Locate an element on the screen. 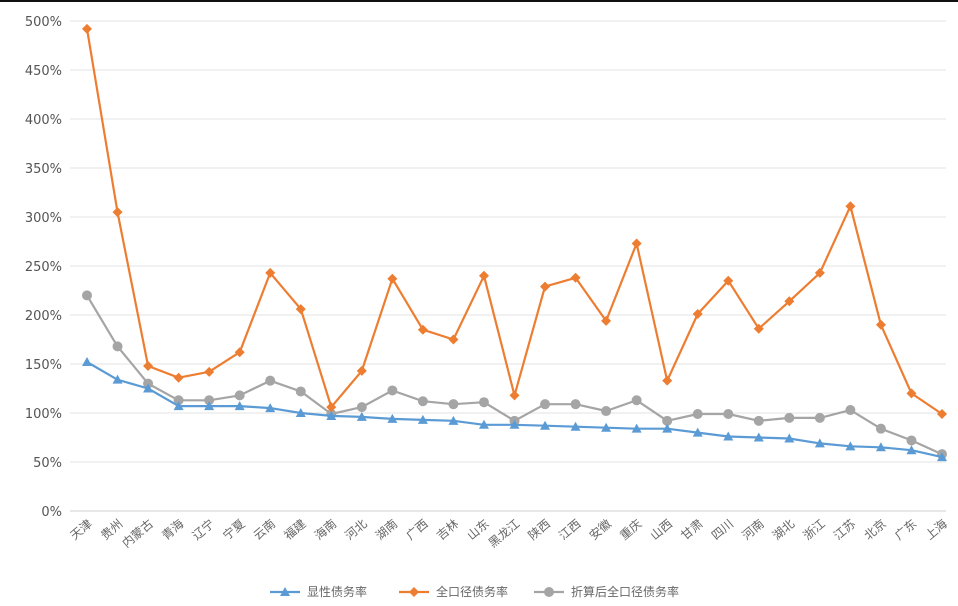  legend-label: 显性债务率 is located at coordinates (337, 591).